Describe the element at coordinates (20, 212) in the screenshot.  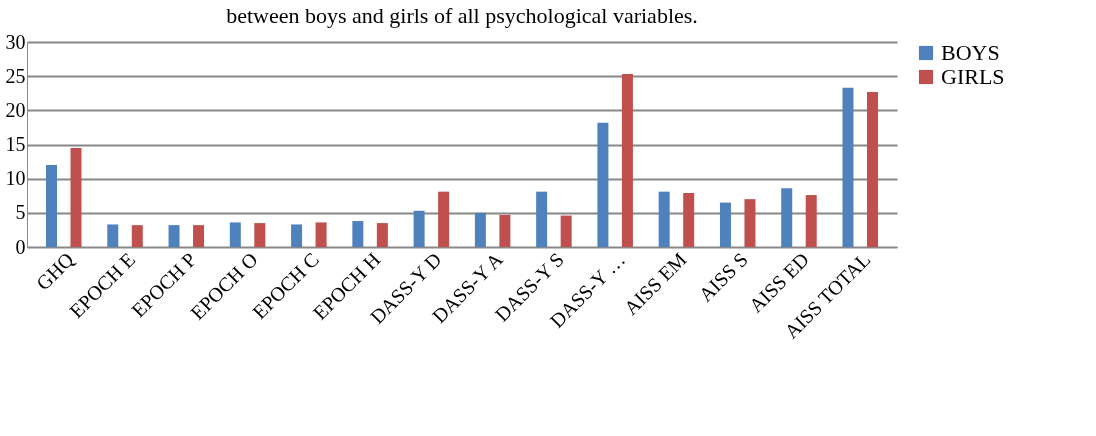
I see `y-tick-label: 5` at that location.